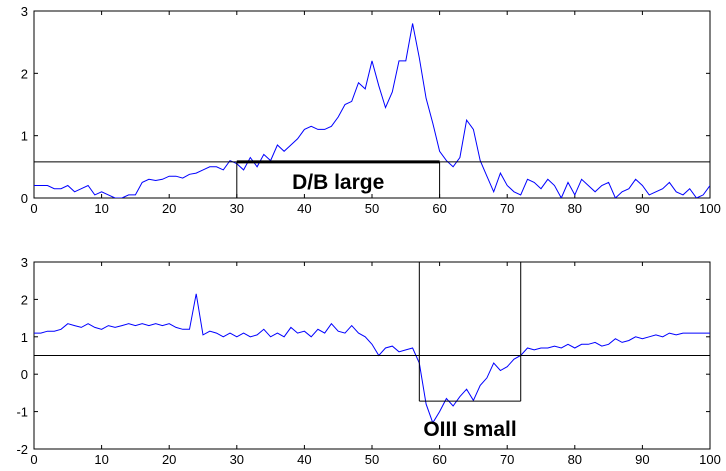 The height and width of the screenshot is (471, 726). I want to click on annotation-label: D/B large, so click(338, 182).